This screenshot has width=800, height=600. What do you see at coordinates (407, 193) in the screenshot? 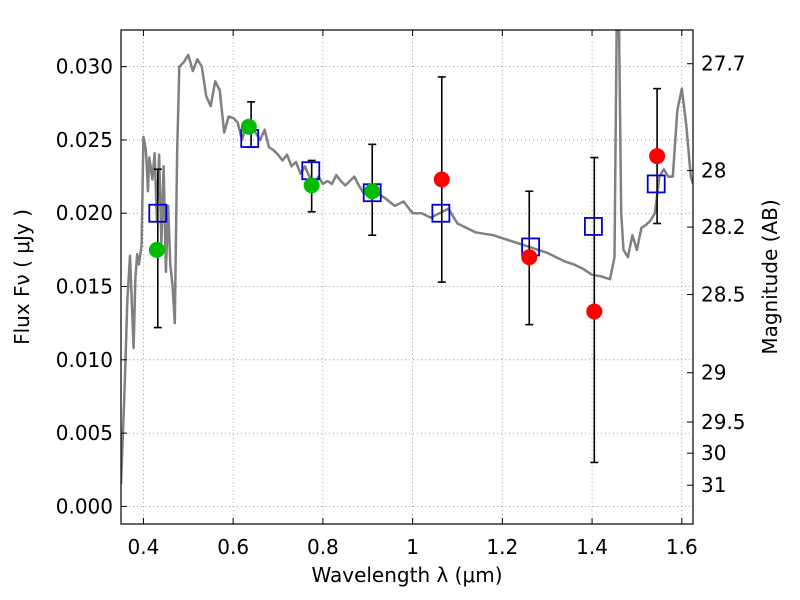
I see `model-boxes-layer` at bounding box center [407, 193].